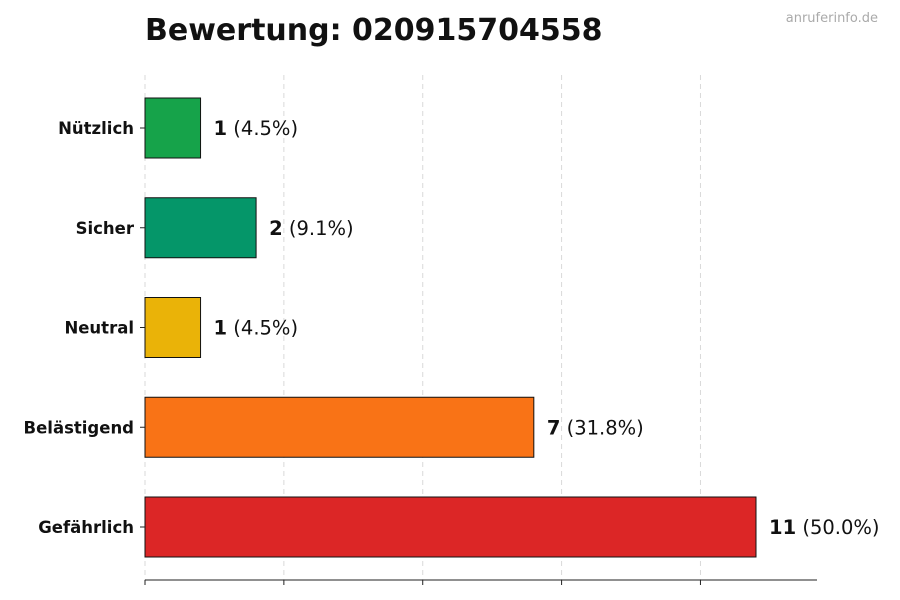 The width and height of the screenshot is (900, 600). What do you see at coordinates (782, 527) in the screenshot?
I see `data-label-count: 11` at bounding box center [782, 527].